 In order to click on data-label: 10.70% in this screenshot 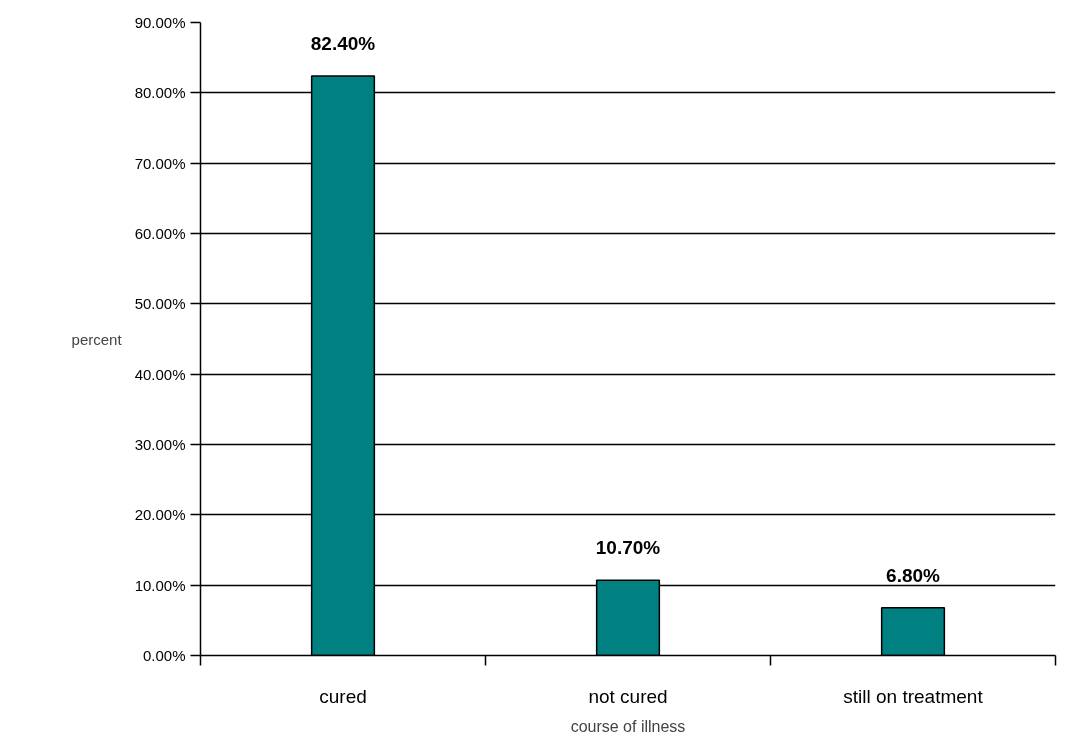, I will do `click(628, 548)`.